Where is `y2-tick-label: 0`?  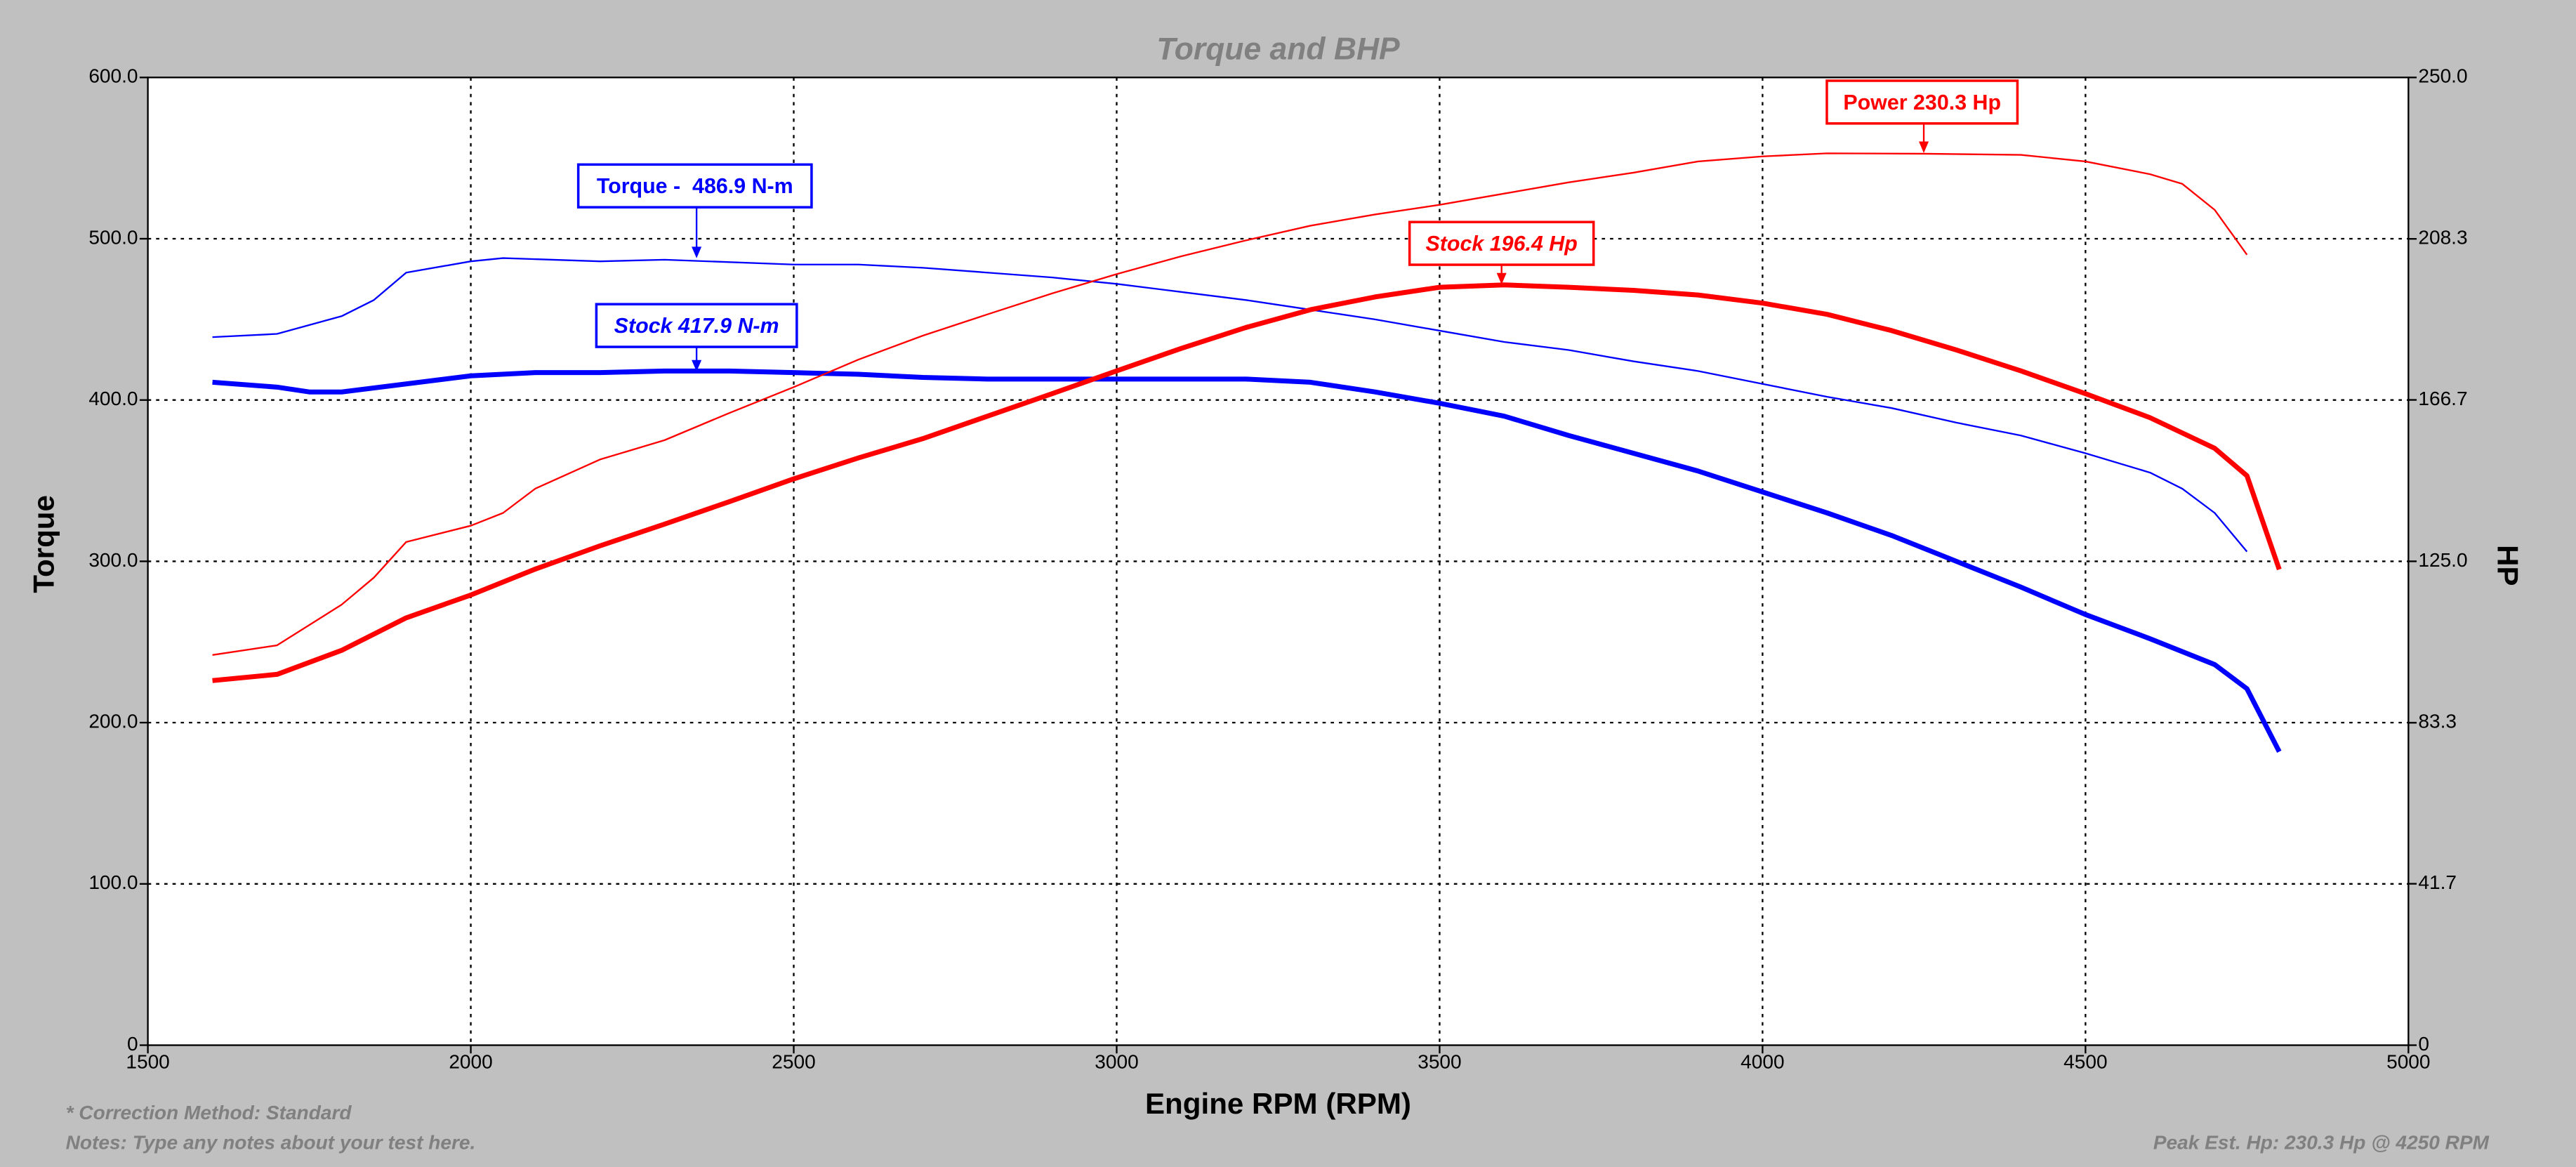 y2-tick-label: 0 is located at coordinates (2423, 1044).